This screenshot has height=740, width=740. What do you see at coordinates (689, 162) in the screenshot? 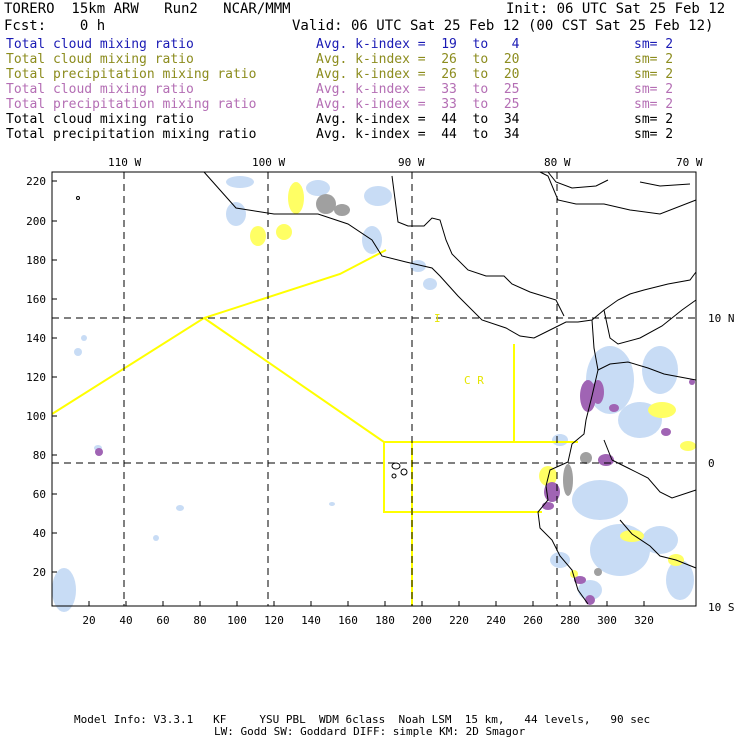
I see `lon-label: 70 W` at bounding box center [689, 162].